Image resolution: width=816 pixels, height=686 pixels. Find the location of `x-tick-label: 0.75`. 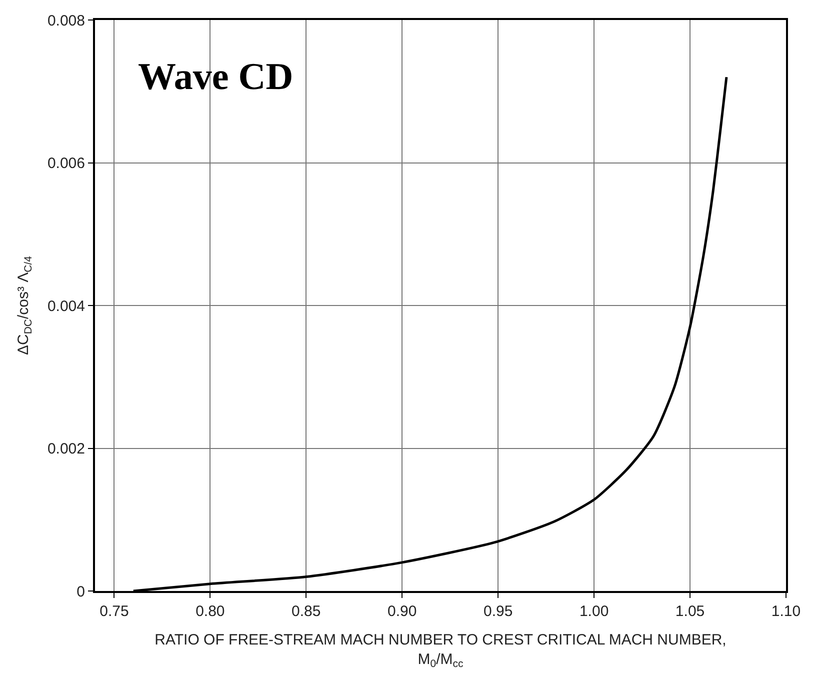

x-tick-label: 0.75 is located at coordinates (114, 611).